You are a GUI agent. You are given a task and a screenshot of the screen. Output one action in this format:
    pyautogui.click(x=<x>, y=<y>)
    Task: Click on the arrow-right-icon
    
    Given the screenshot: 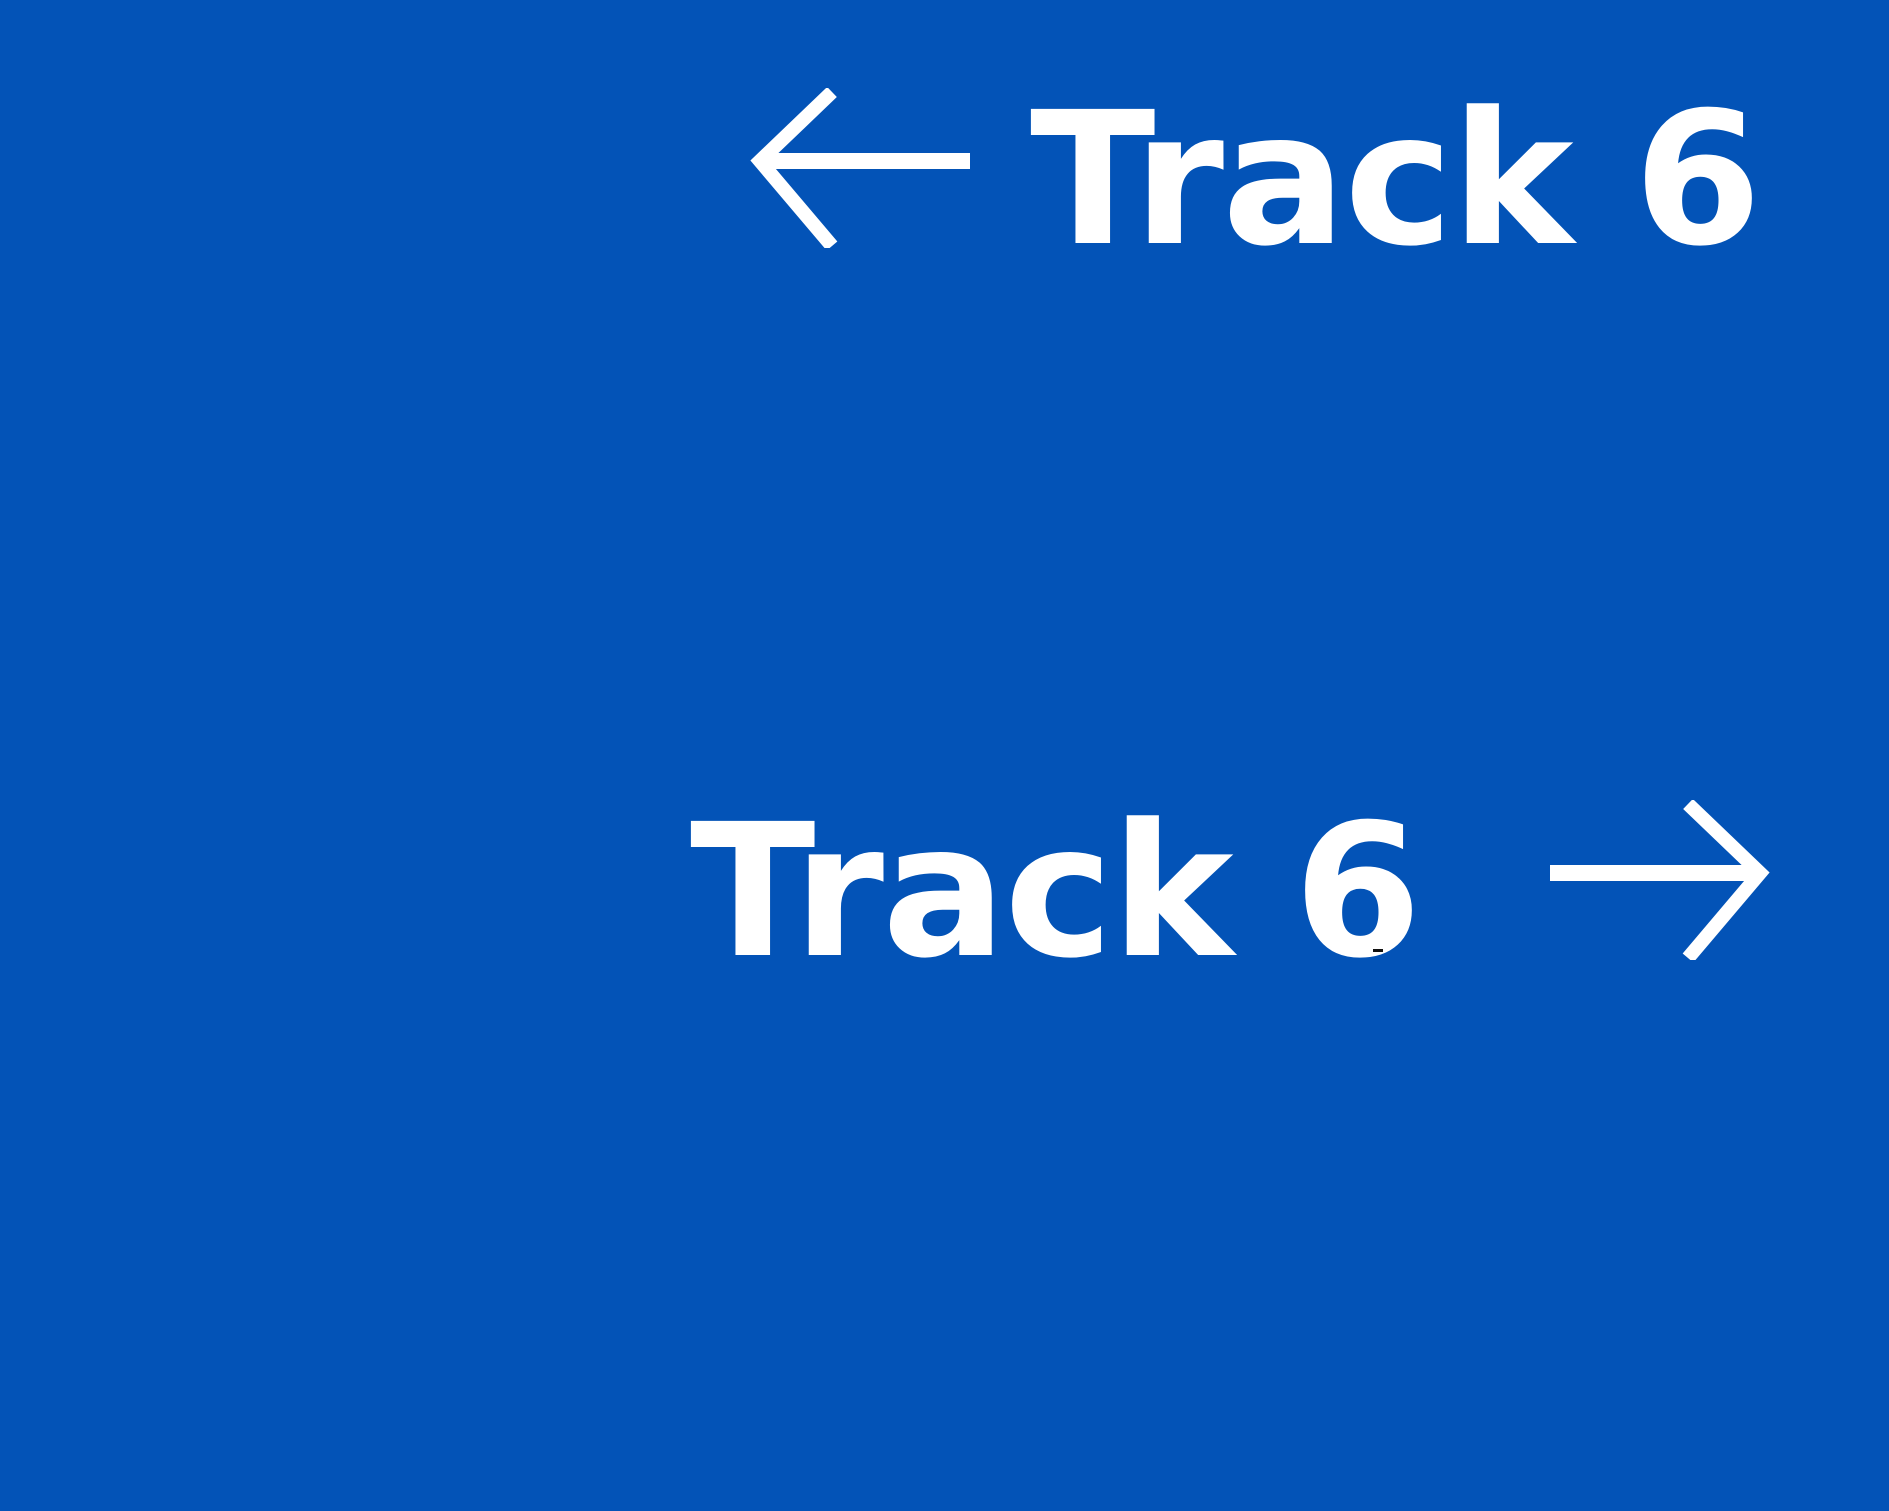 What is the action you would take?
    pyautogui.click(x=1660, y=880)
    